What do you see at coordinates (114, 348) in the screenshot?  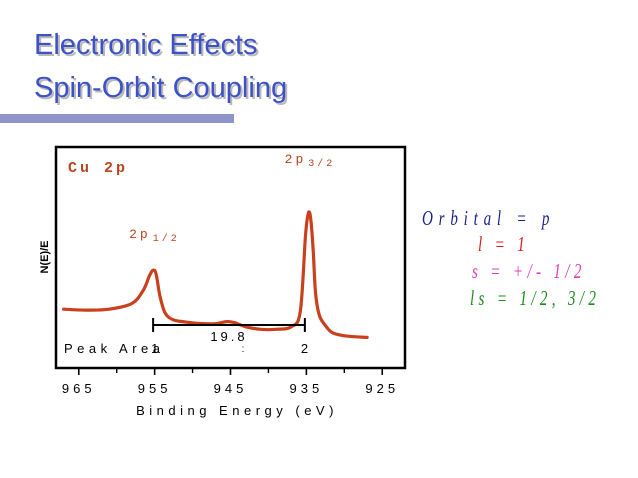 I see `peak-area-label: Peak Area` at bounding box center [114, 348].